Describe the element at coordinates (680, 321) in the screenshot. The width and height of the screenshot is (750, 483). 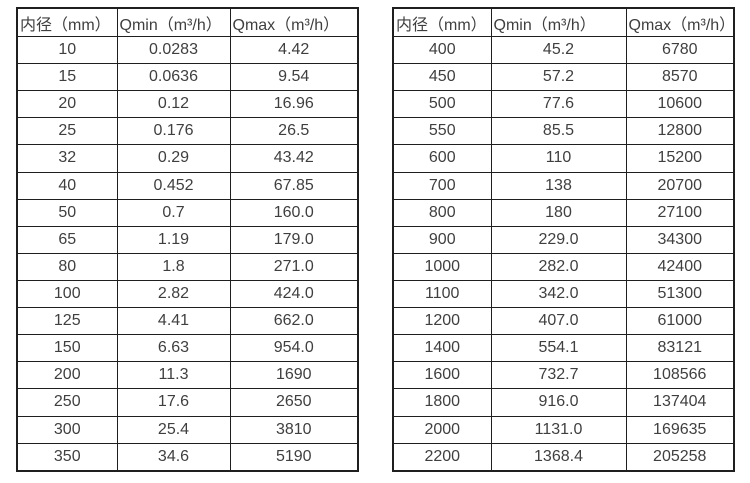
I see `qmax-cell: 61000` at that location.